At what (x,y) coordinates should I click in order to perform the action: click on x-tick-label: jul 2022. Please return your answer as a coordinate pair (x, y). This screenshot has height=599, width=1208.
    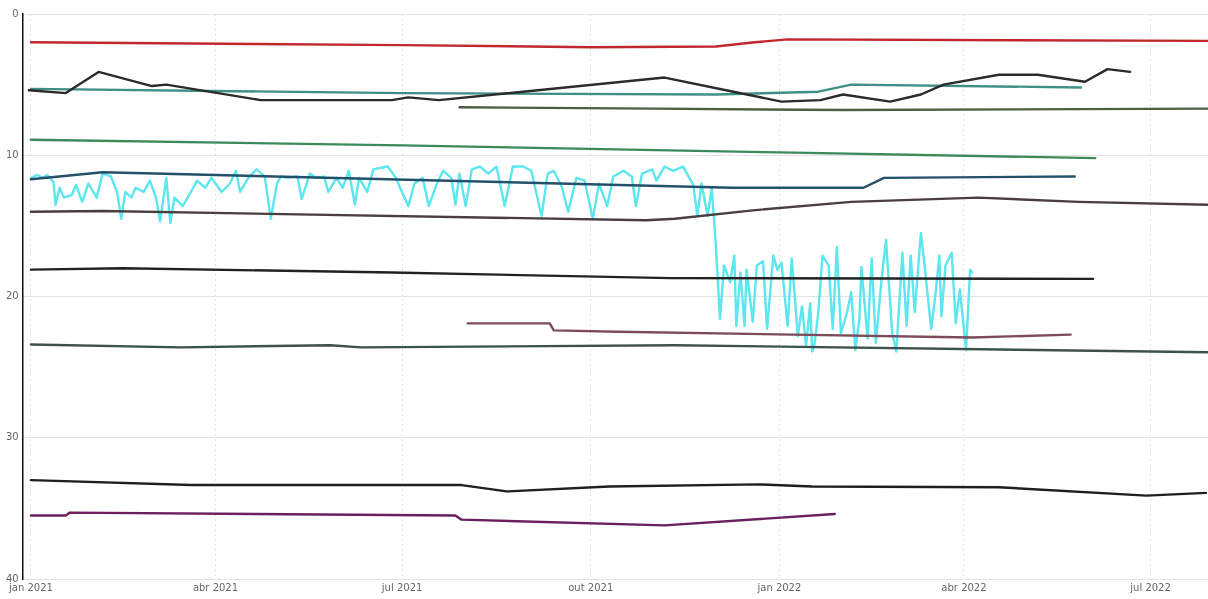
    Looking at the image, I should click on (1150, 587).